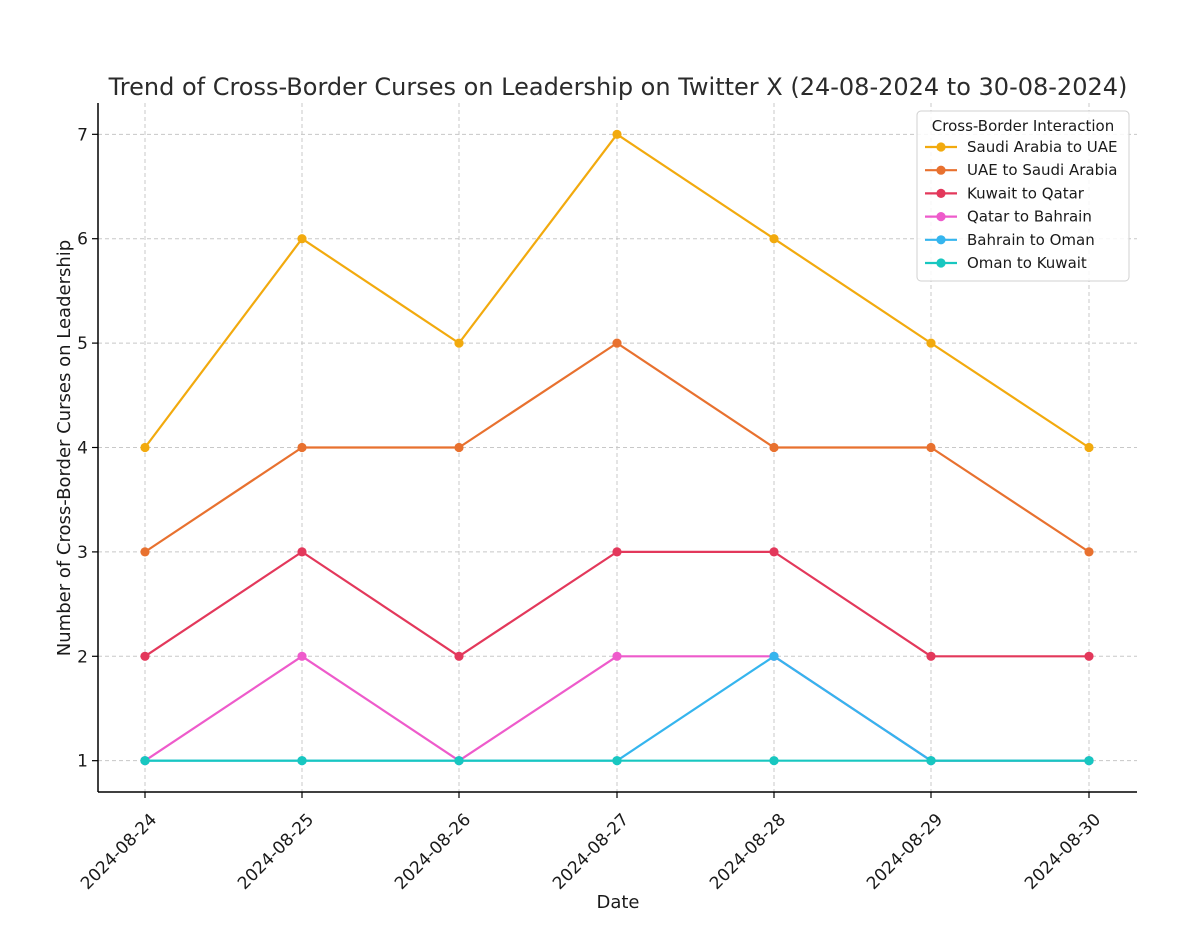 The width and height of the screenshot is (1200, 940). Describe the element at coordinates (82, 135) in the screenshot. I see `y-tick-label: 7` at that location.